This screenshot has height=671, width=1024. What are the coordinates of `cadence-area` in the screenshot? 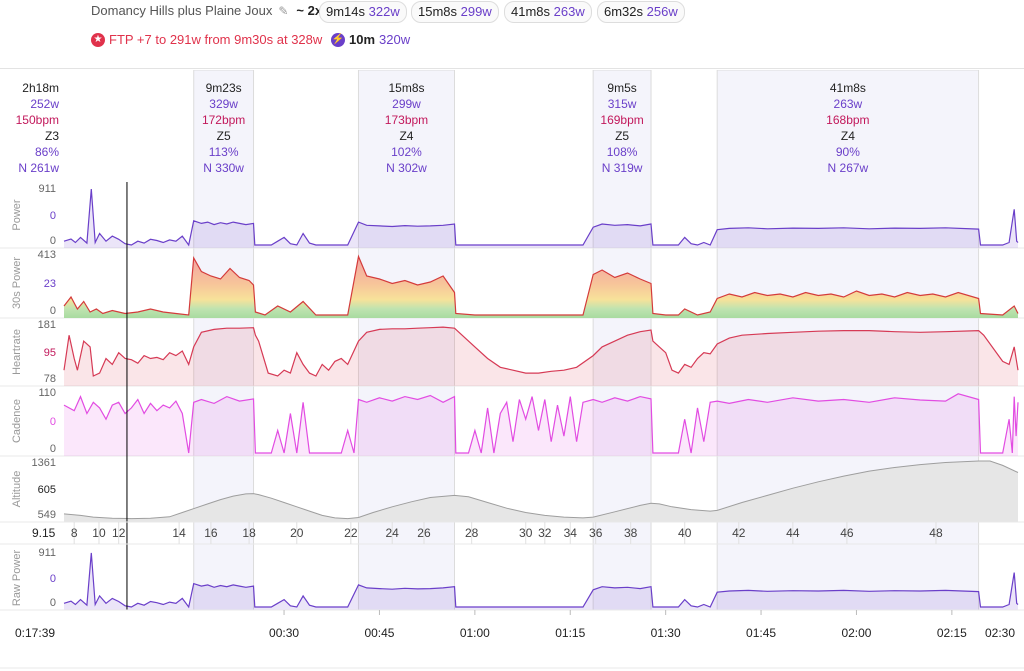 It's located at (541, 424).